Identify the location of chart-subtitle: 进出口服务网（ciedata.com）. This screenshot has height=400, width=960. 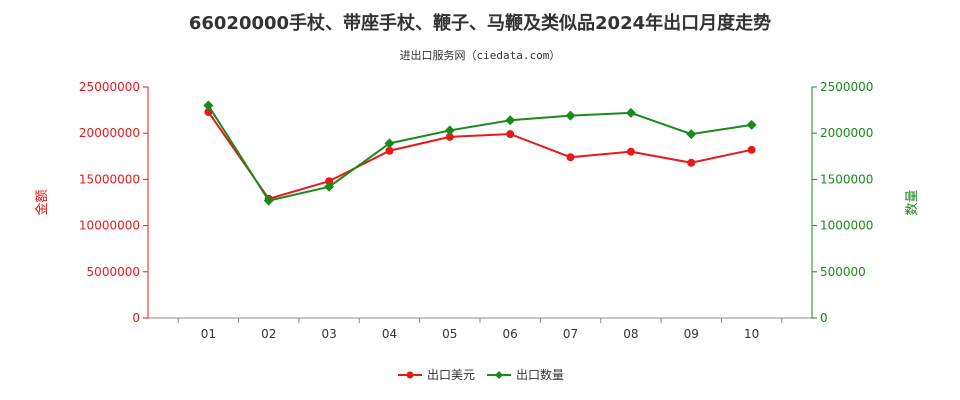
(480, 55).